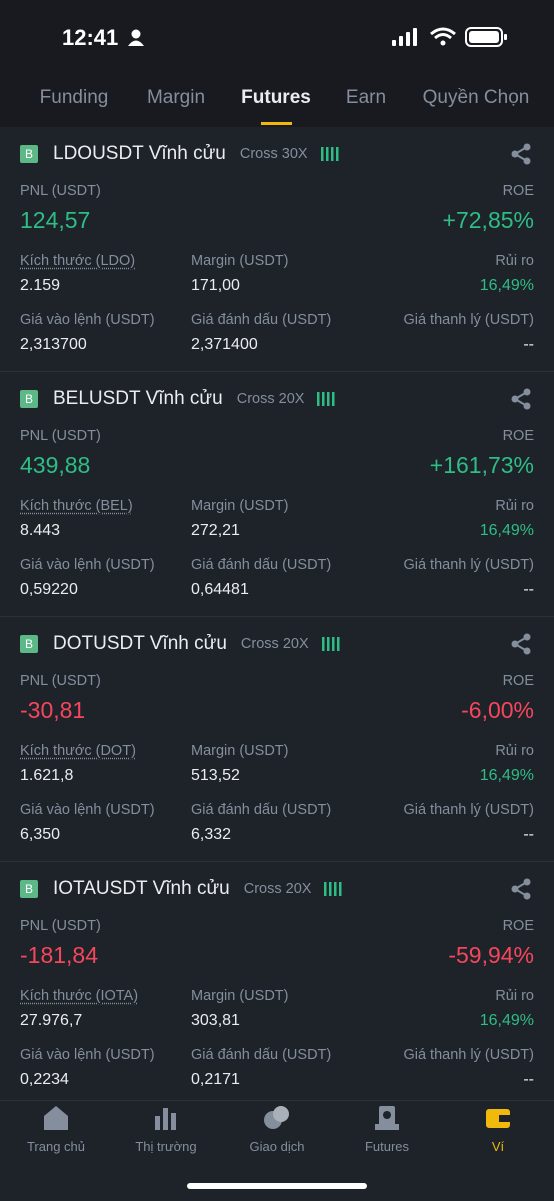  I want to click on roe-value: -6,00%, so click(497, 710).